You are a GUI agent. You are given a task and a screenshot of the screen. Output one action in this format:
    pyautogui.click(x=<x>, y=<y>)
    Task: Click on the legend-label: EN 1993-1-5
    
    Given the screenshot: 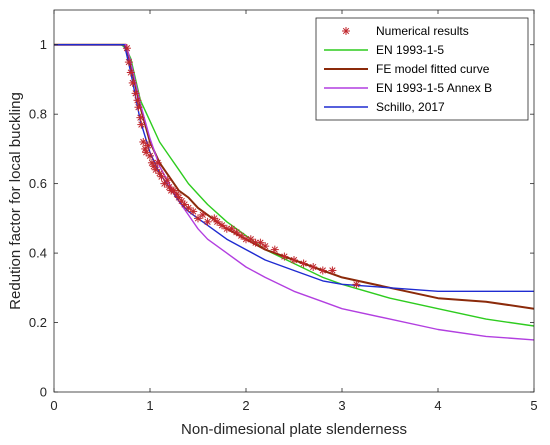 What is the action you would take?
    pyautogui.click(x=410, y=50)
    